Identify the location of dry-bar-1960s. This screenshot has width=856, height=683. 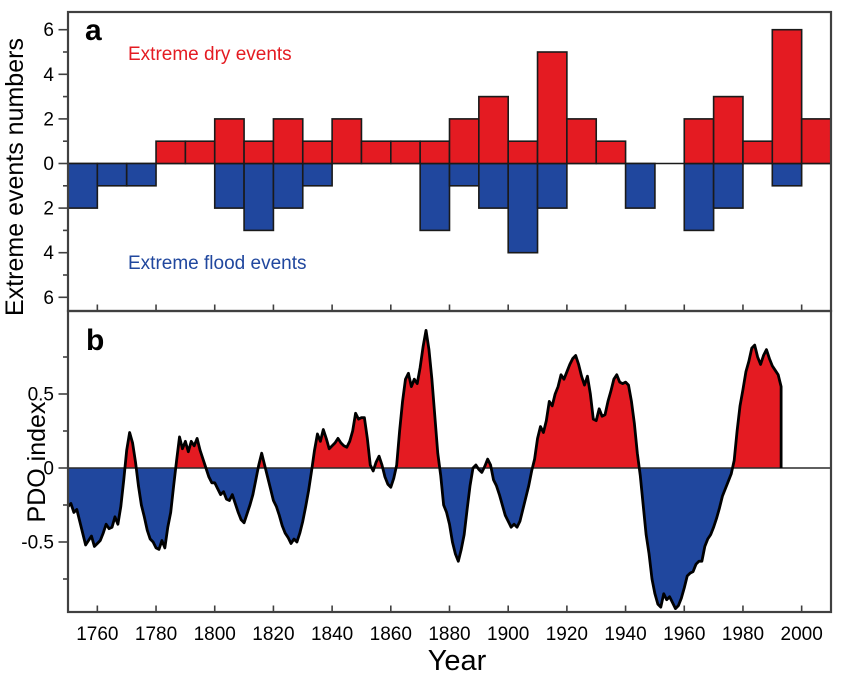
(699, 141).